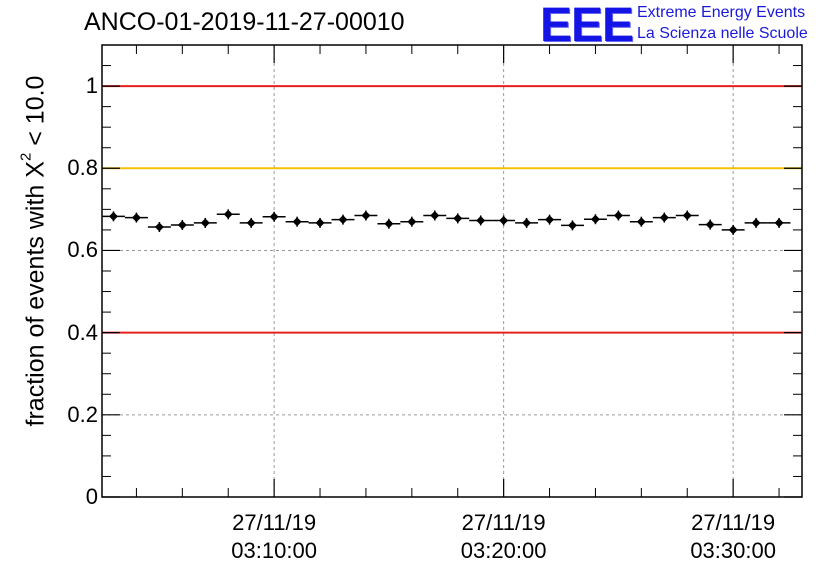 The image size is (836, 572). Describe the element at coordinates (733, 550) in the screenshot. I see `x-tick-time: 03:30:00` at that location.